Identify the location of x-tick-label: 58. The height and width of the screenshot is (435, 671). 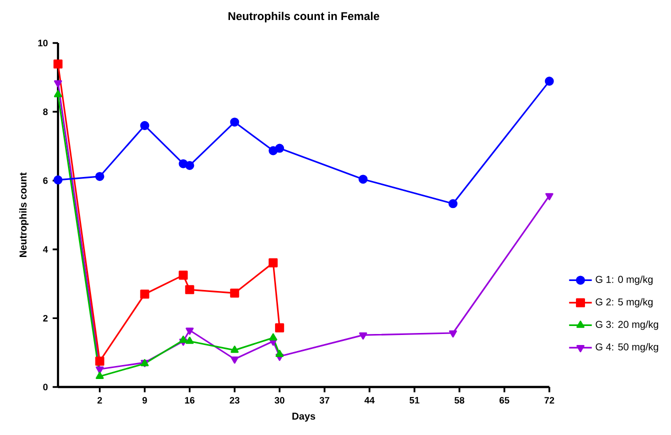
(459, 400).